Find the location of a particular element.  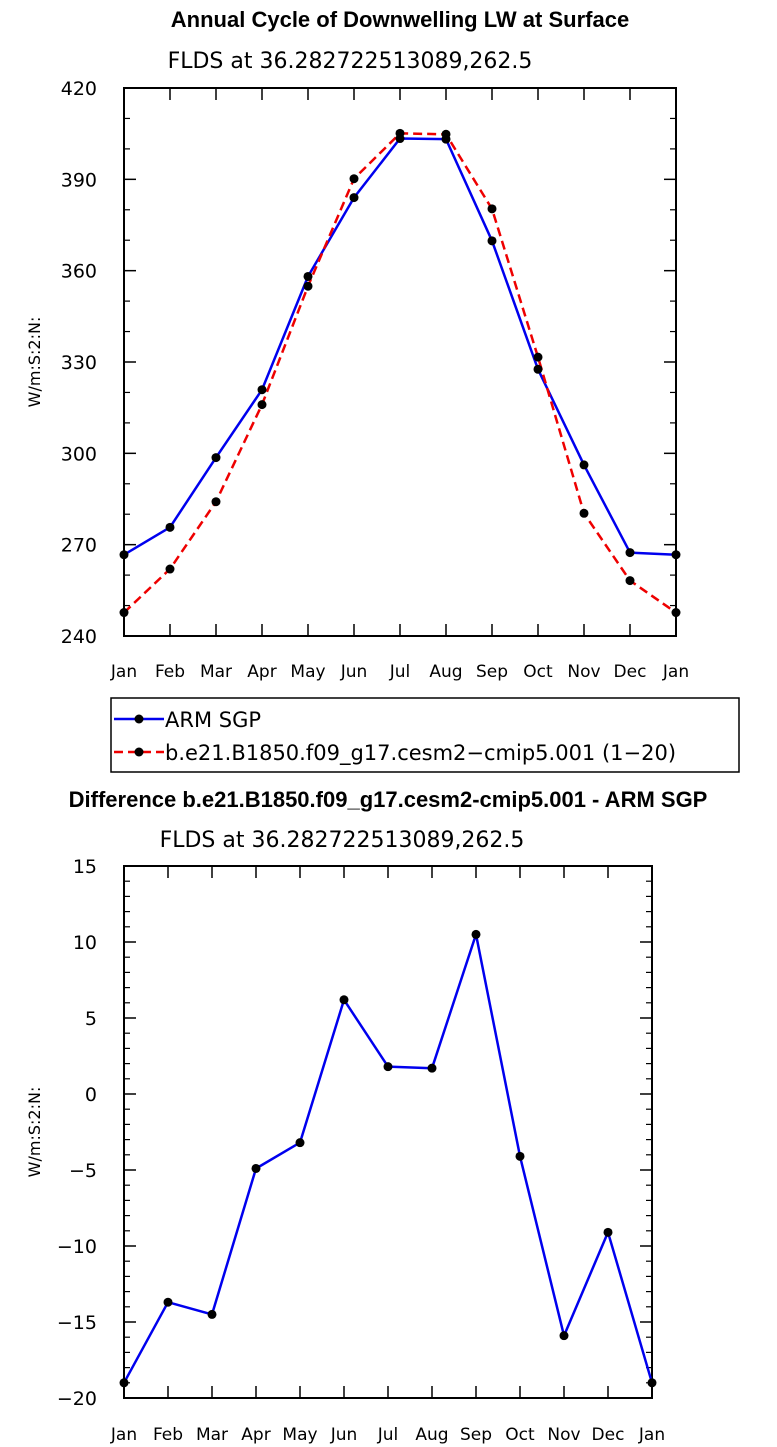

panel2-x-tick-labels: Jan Feb Mar Apr May Jun Jul Aug Sep Oct Nov Dec Jan is located at coordinates (387, 1435).